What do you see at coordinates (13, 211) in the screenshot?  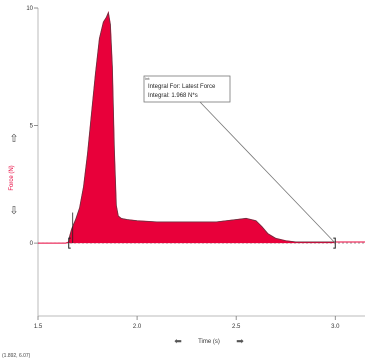 I see `scale-down-arrow-icon: ⇩` at bounding box center [13, 211].